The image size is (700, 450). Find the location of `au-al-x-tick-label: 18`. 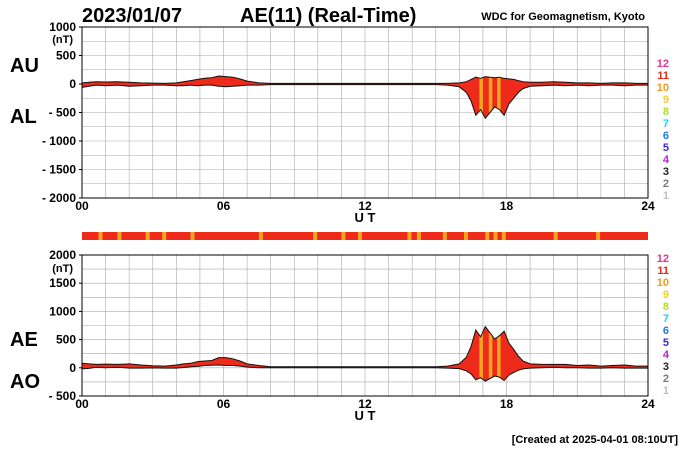

au-al-x-tick-label: 18 is located at coordinates (507, 206).